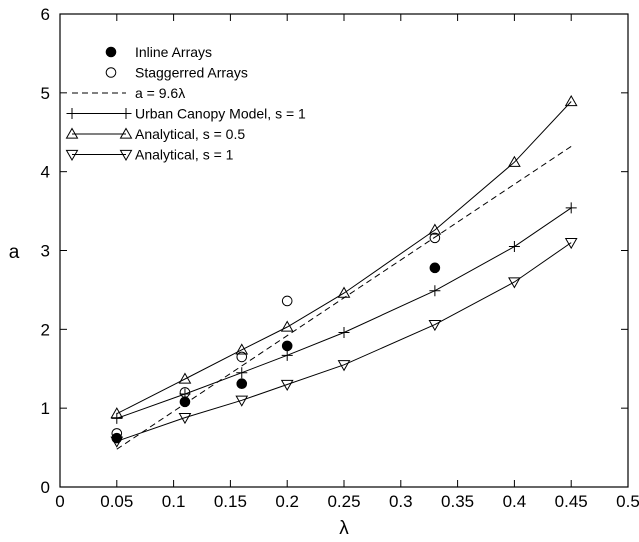 The width and height of the screenshot is (639, 542). Describe the element at coordinates (160, 93) in the screenshot. I see `legend-label: a = 9.6λ` at that location.